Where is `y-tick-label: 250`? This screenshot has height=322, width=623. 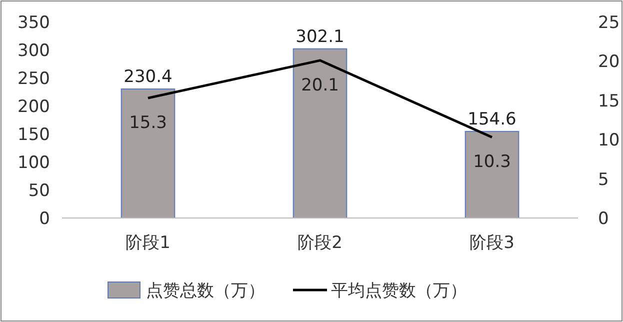 y-tick-label: 250 is located at coordinates (34, 78).